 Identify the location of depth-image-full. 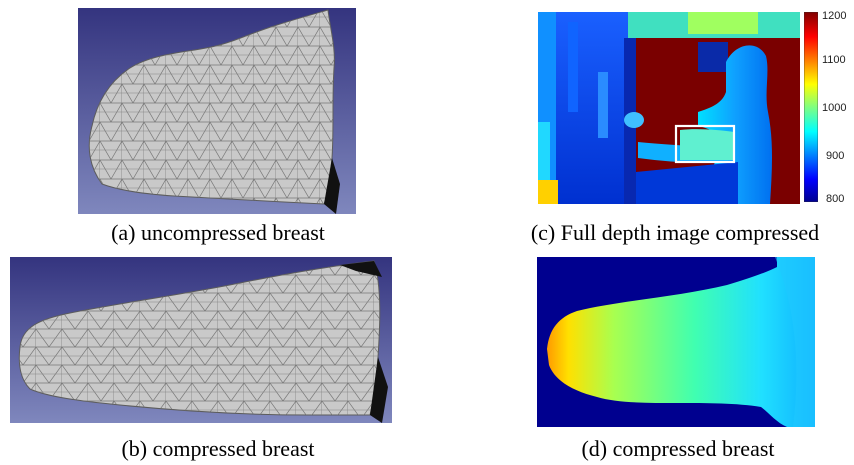
(669, 108).